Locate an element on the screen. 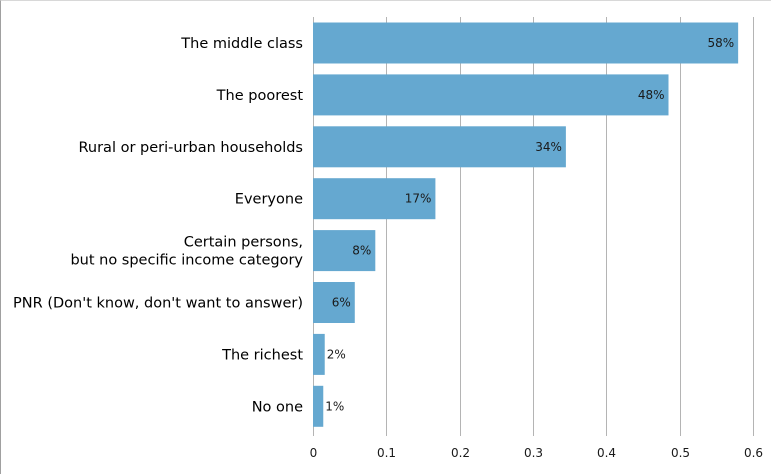 The image size is (772, 475). category-label: No one is located at coordinates (277, 407).